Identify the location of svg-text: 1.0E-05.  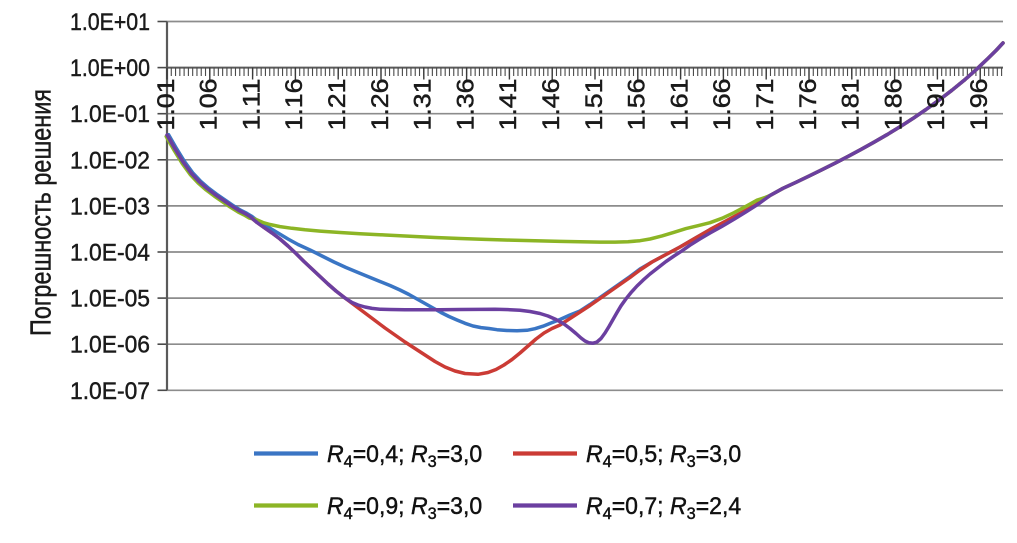
(110, 299).